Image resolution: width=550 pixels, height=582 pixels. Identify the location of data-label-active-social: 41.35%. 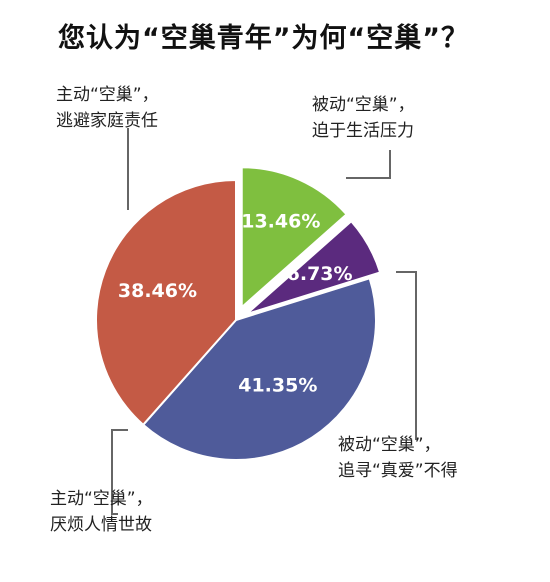
(277, 386).